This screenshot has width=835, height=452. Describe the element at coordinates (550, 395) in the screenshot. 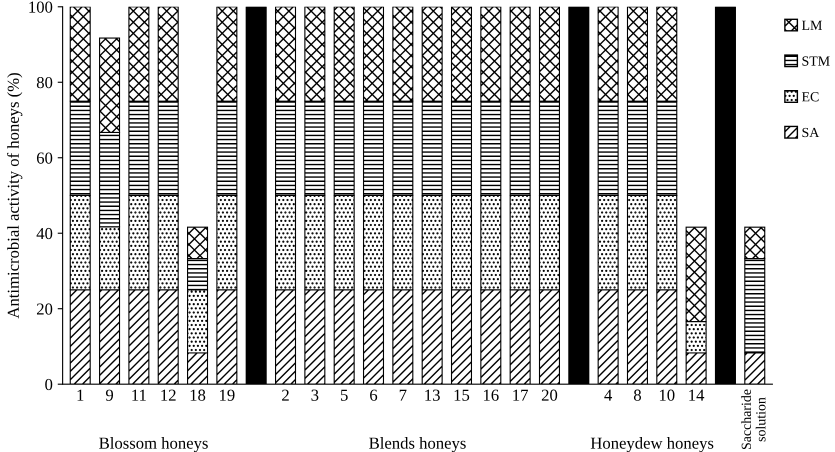

I see `x-tick-label: 20` at that location.